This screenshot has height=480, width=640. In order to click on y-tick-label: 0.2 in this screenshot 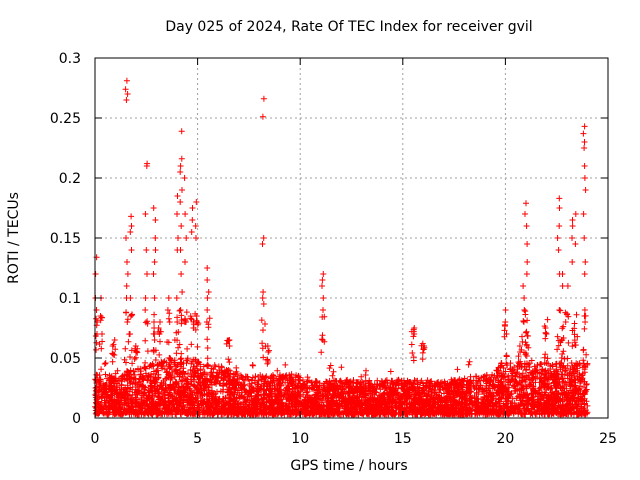, I will do `click(70, 179)`.